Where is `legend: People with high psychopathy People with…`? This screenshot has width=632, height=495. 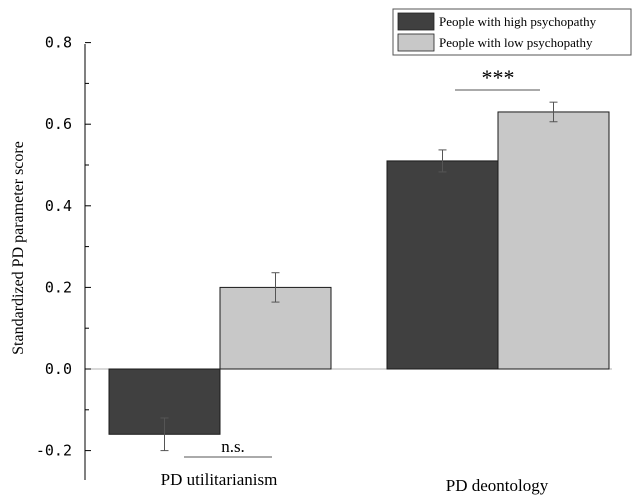
legend: People with high psychopathy People with… is located at coordinates (512, 32).